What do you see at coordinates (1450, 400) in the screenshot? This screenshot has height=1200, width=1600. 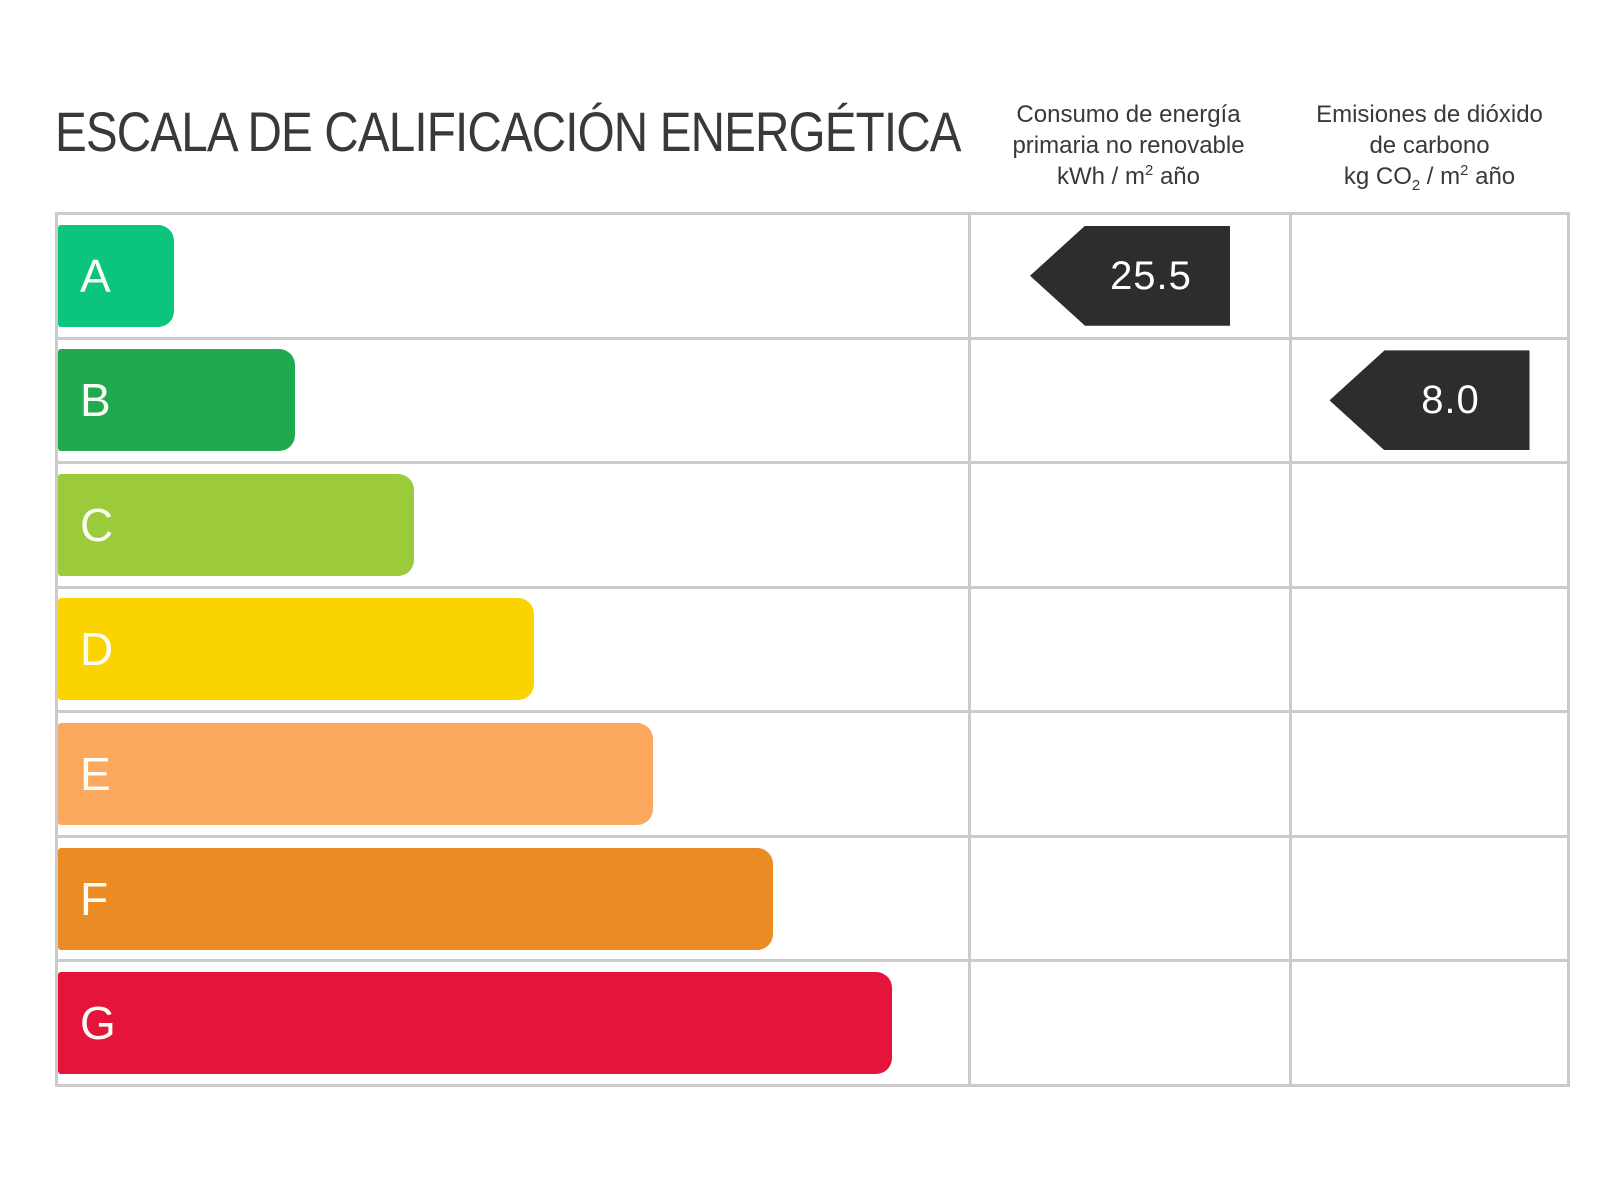 I see `emissions-indicator-value: 8.0` at bounding box center [1450, 400].